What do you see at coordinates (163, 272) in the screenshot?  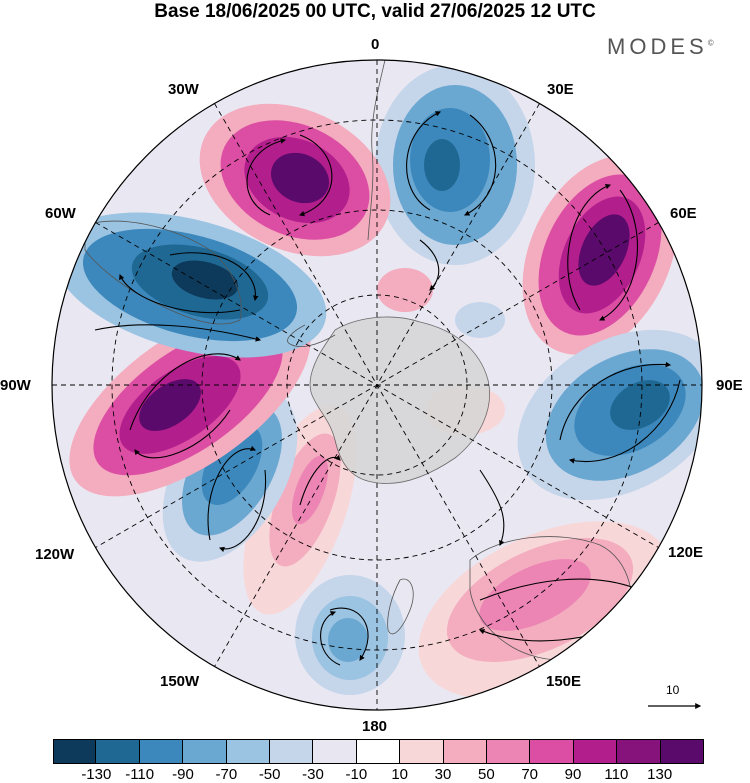 I see `south-america-outline` at bounding box center [163, 272].